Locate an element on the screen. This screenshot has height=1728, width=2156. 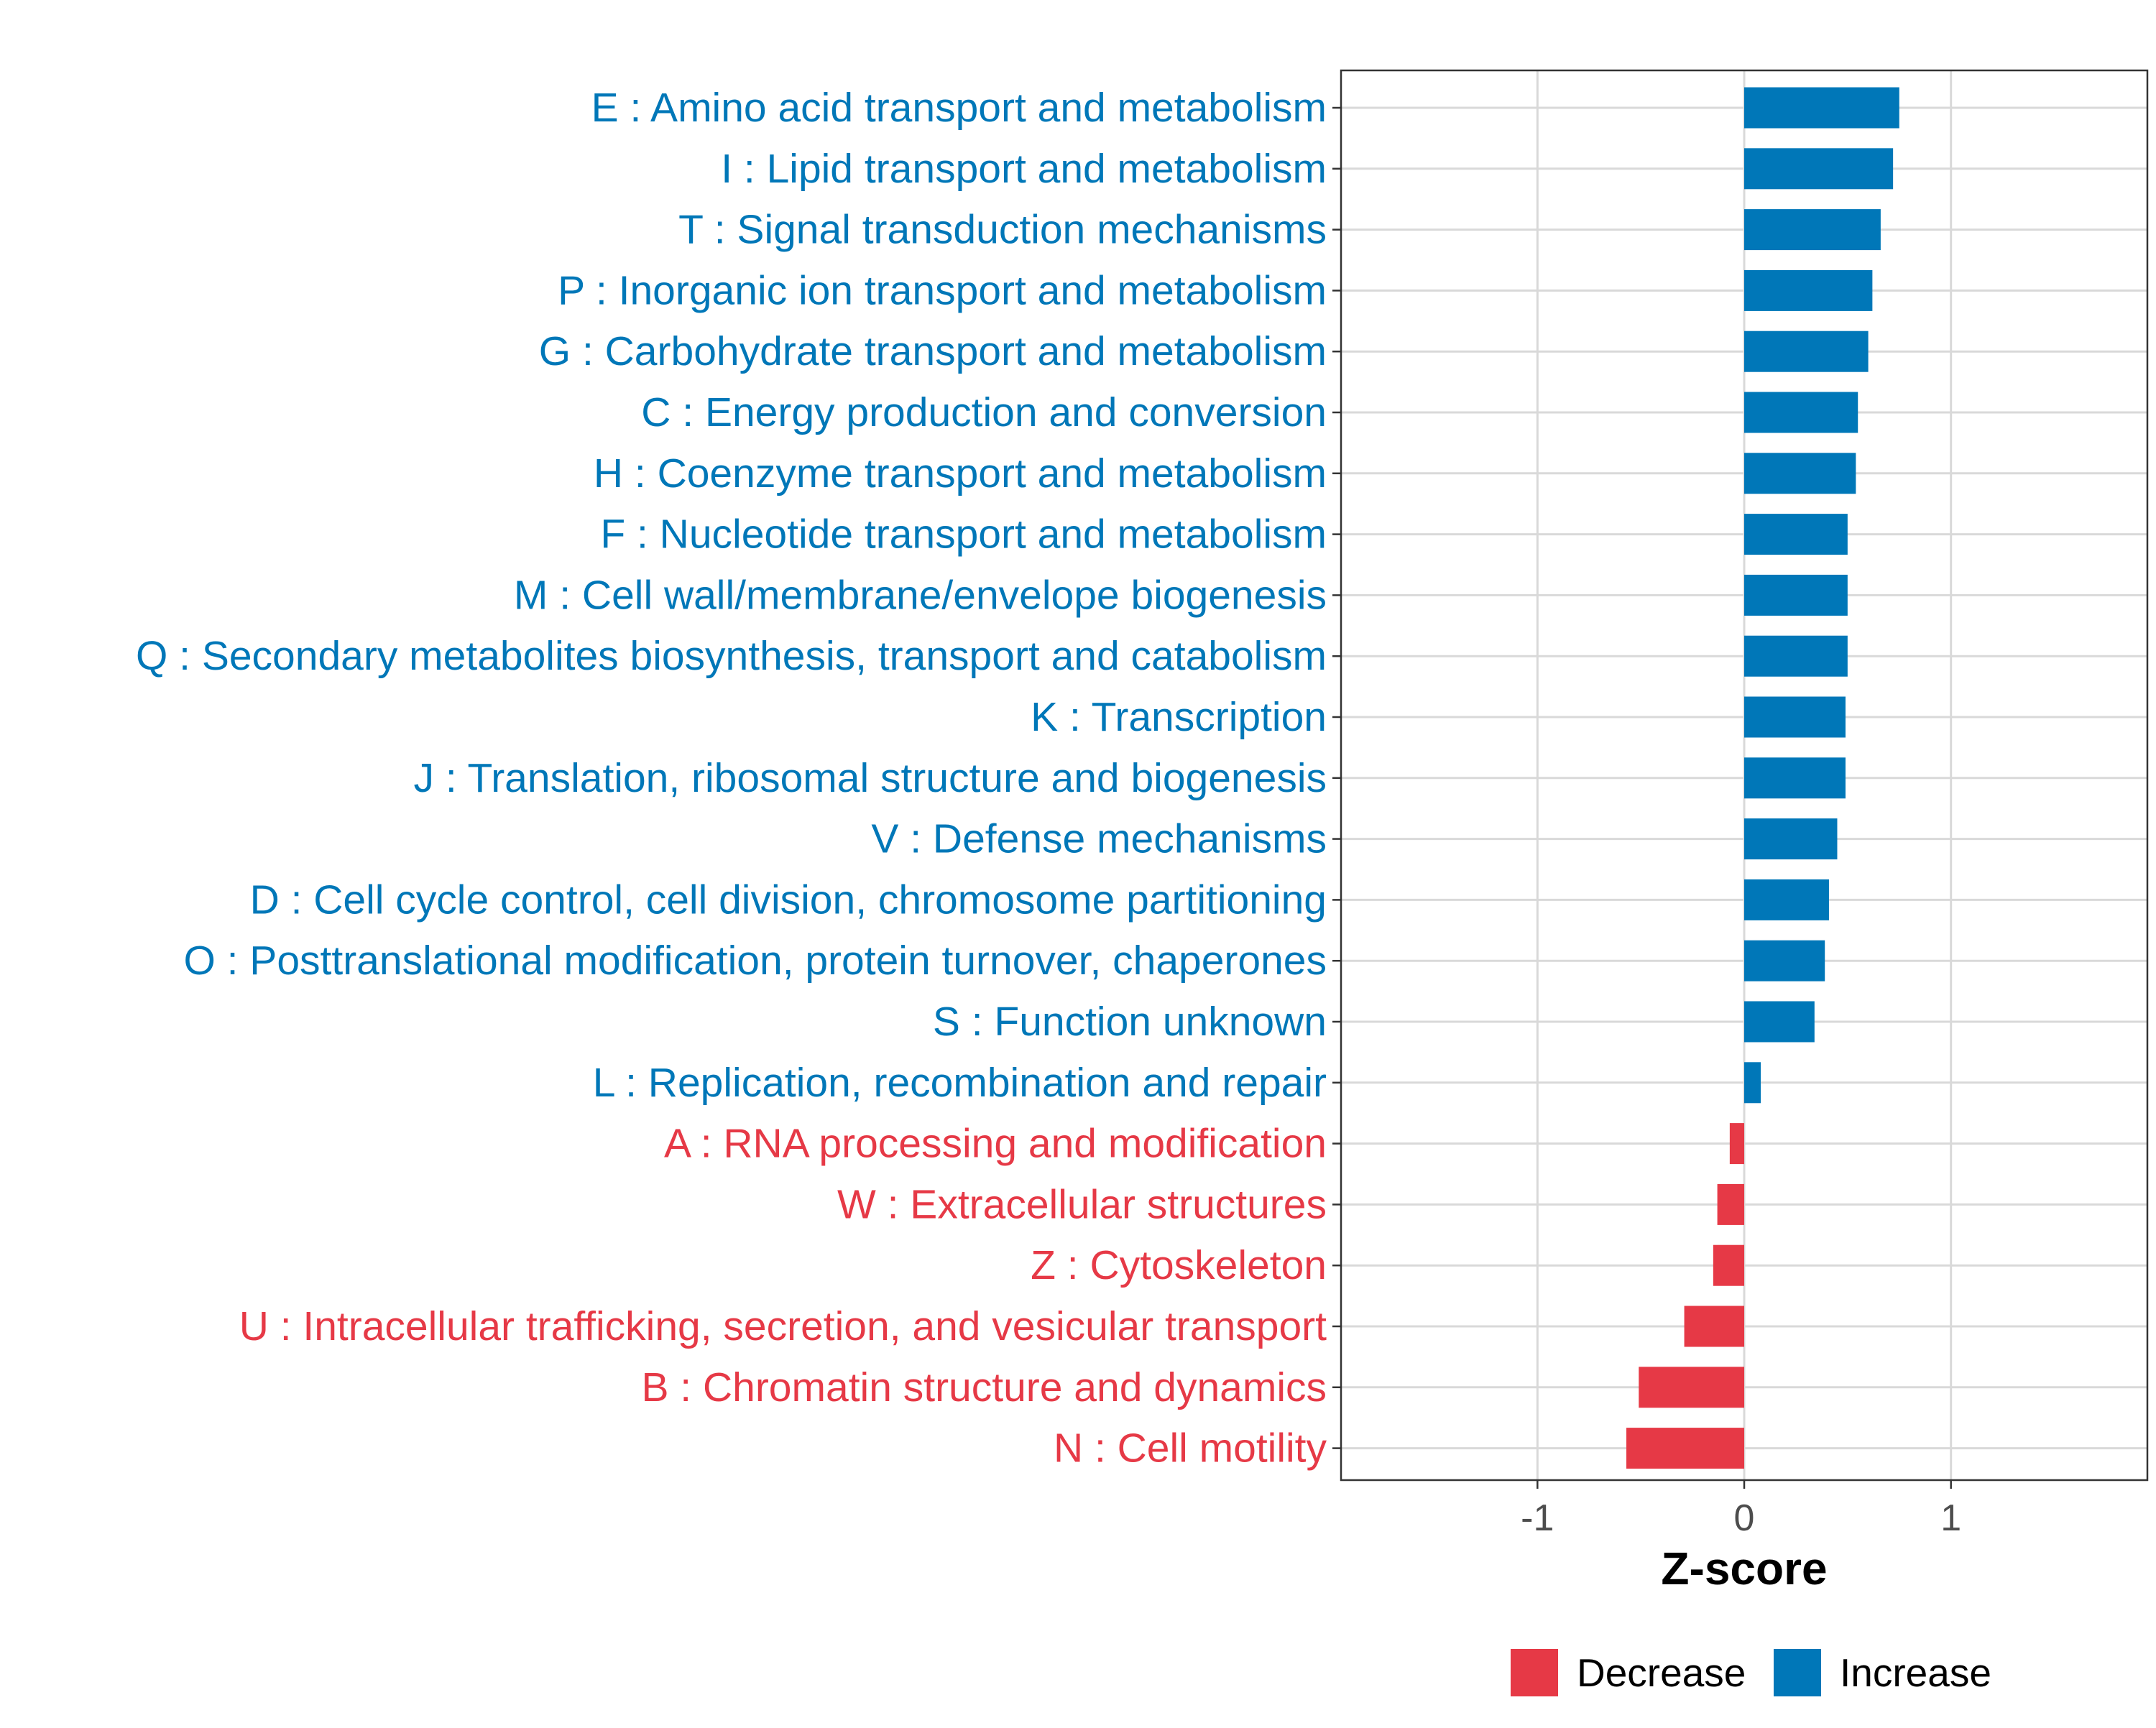
bar-k is located at coordinates (1795, 717).